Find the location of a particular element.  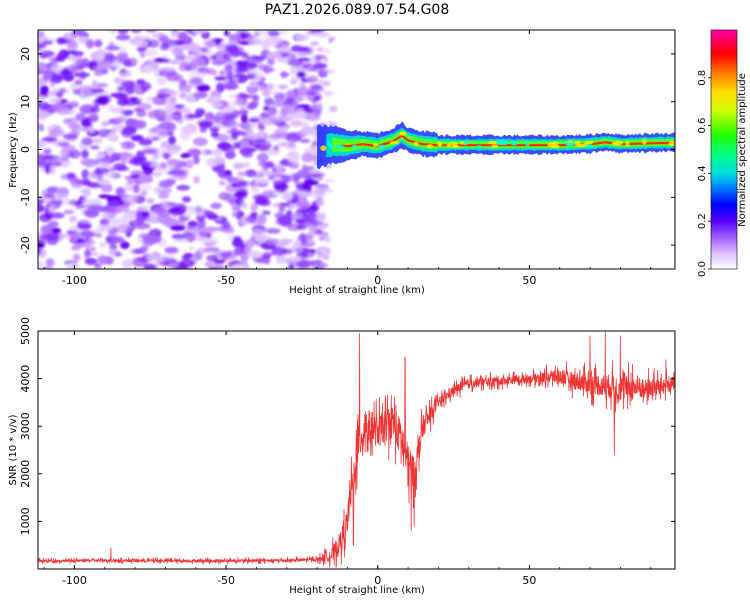

snr-x-tick-label: -50 is located at coordinates (226, 580).